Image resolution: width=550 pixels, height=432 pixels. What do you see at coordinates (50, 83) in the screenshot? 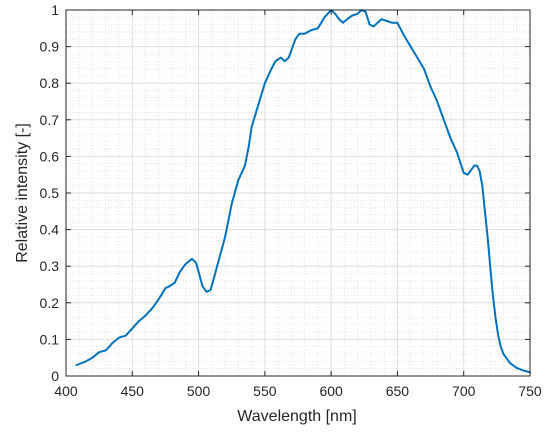
I see `y-tick-label: 0.8` at bounding box center [50, 83].